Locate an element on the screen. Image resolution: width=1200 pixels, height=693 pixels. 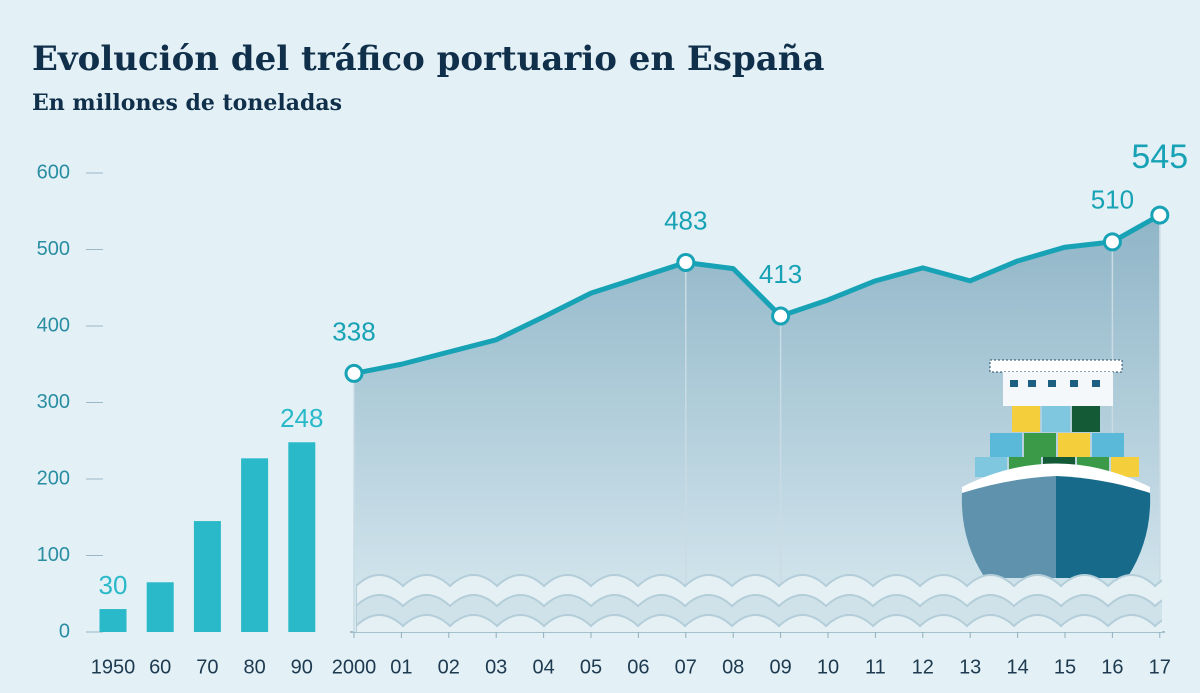
x-tick-label: 06 is located at coordinates (638, 667).